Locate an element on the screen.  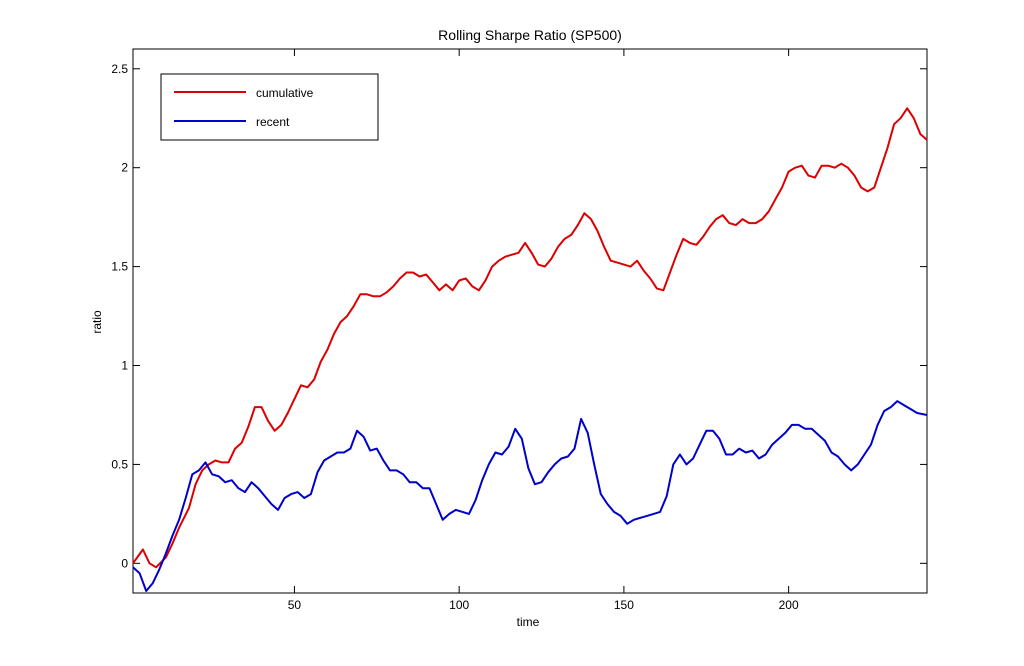
legend-label-cumulative: cumulative is located at coordinates (285, 93).